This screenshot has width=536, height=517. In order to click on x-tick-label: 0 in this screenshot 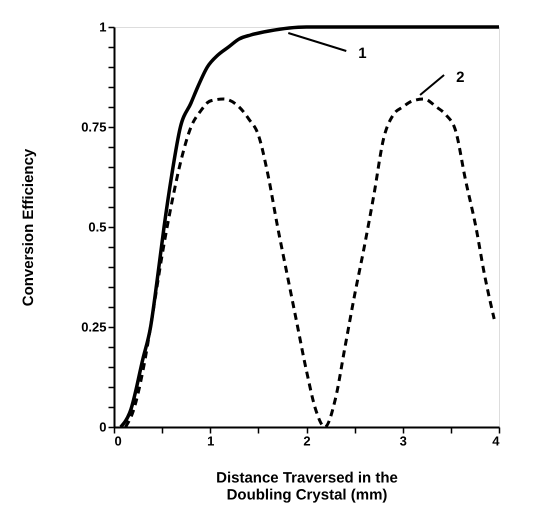, I will do `click(118, 441)`.